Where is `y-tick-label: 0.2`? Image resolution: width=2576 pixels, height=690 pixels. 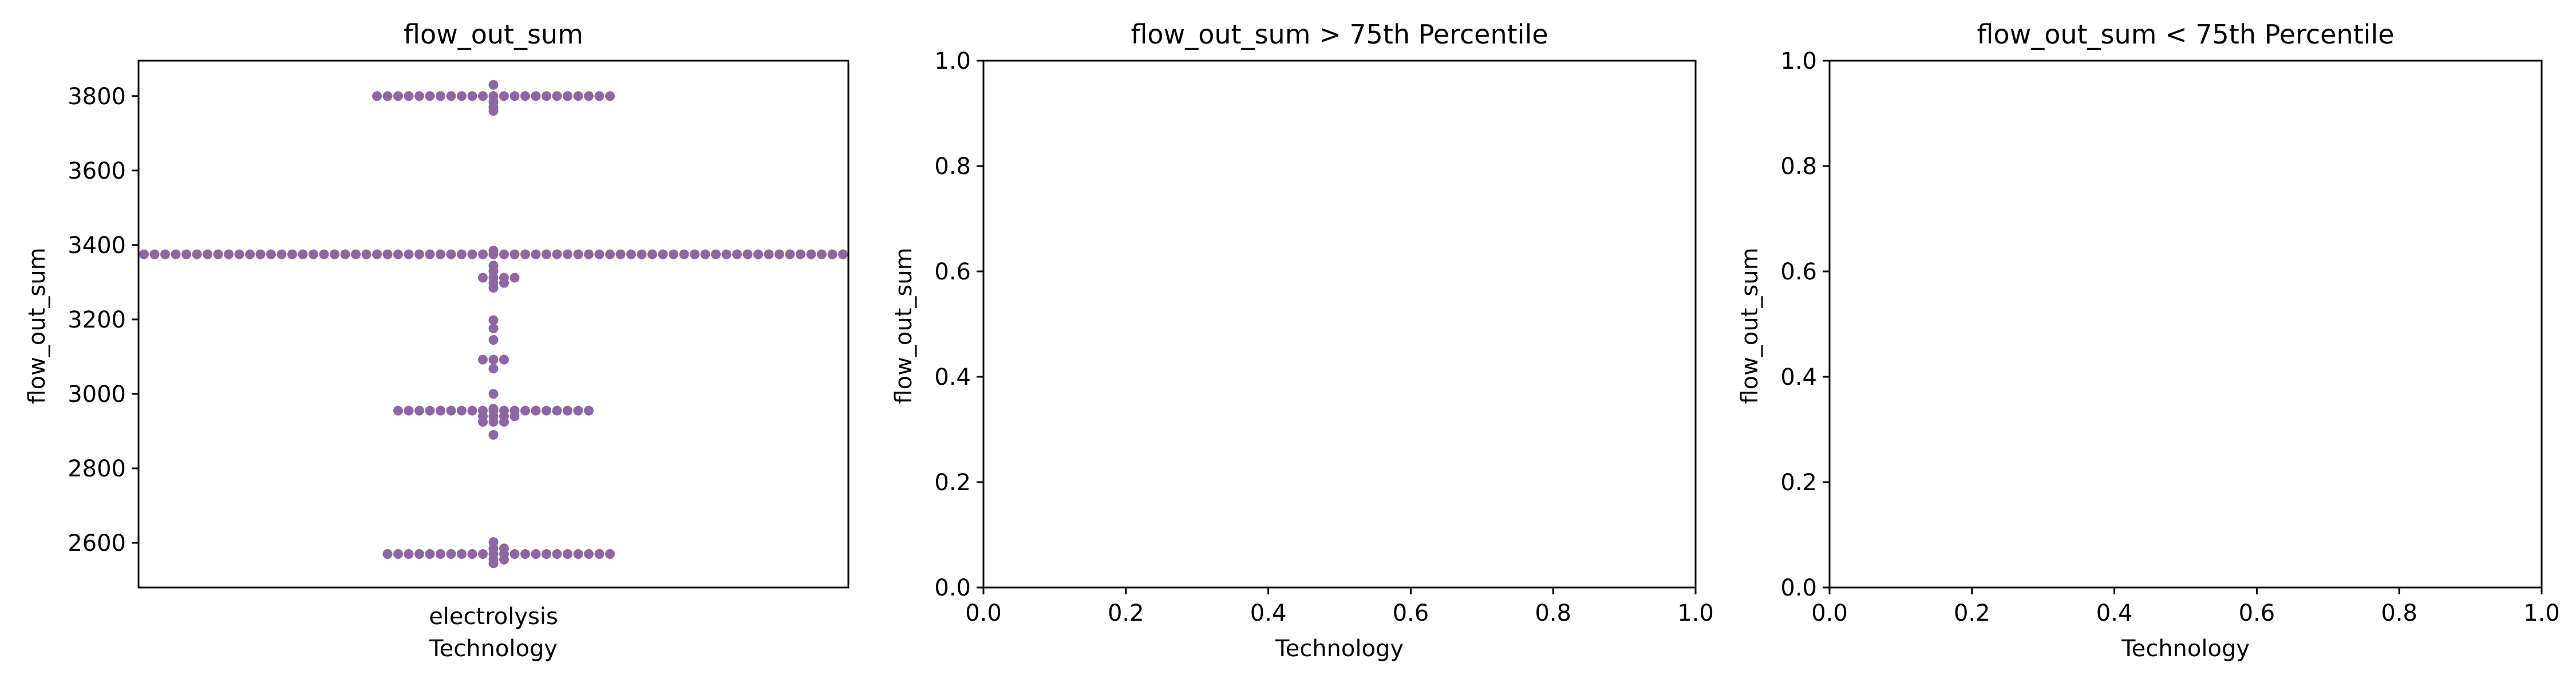 y-tick-label: 0.2 is located at coordinates (952, 483).